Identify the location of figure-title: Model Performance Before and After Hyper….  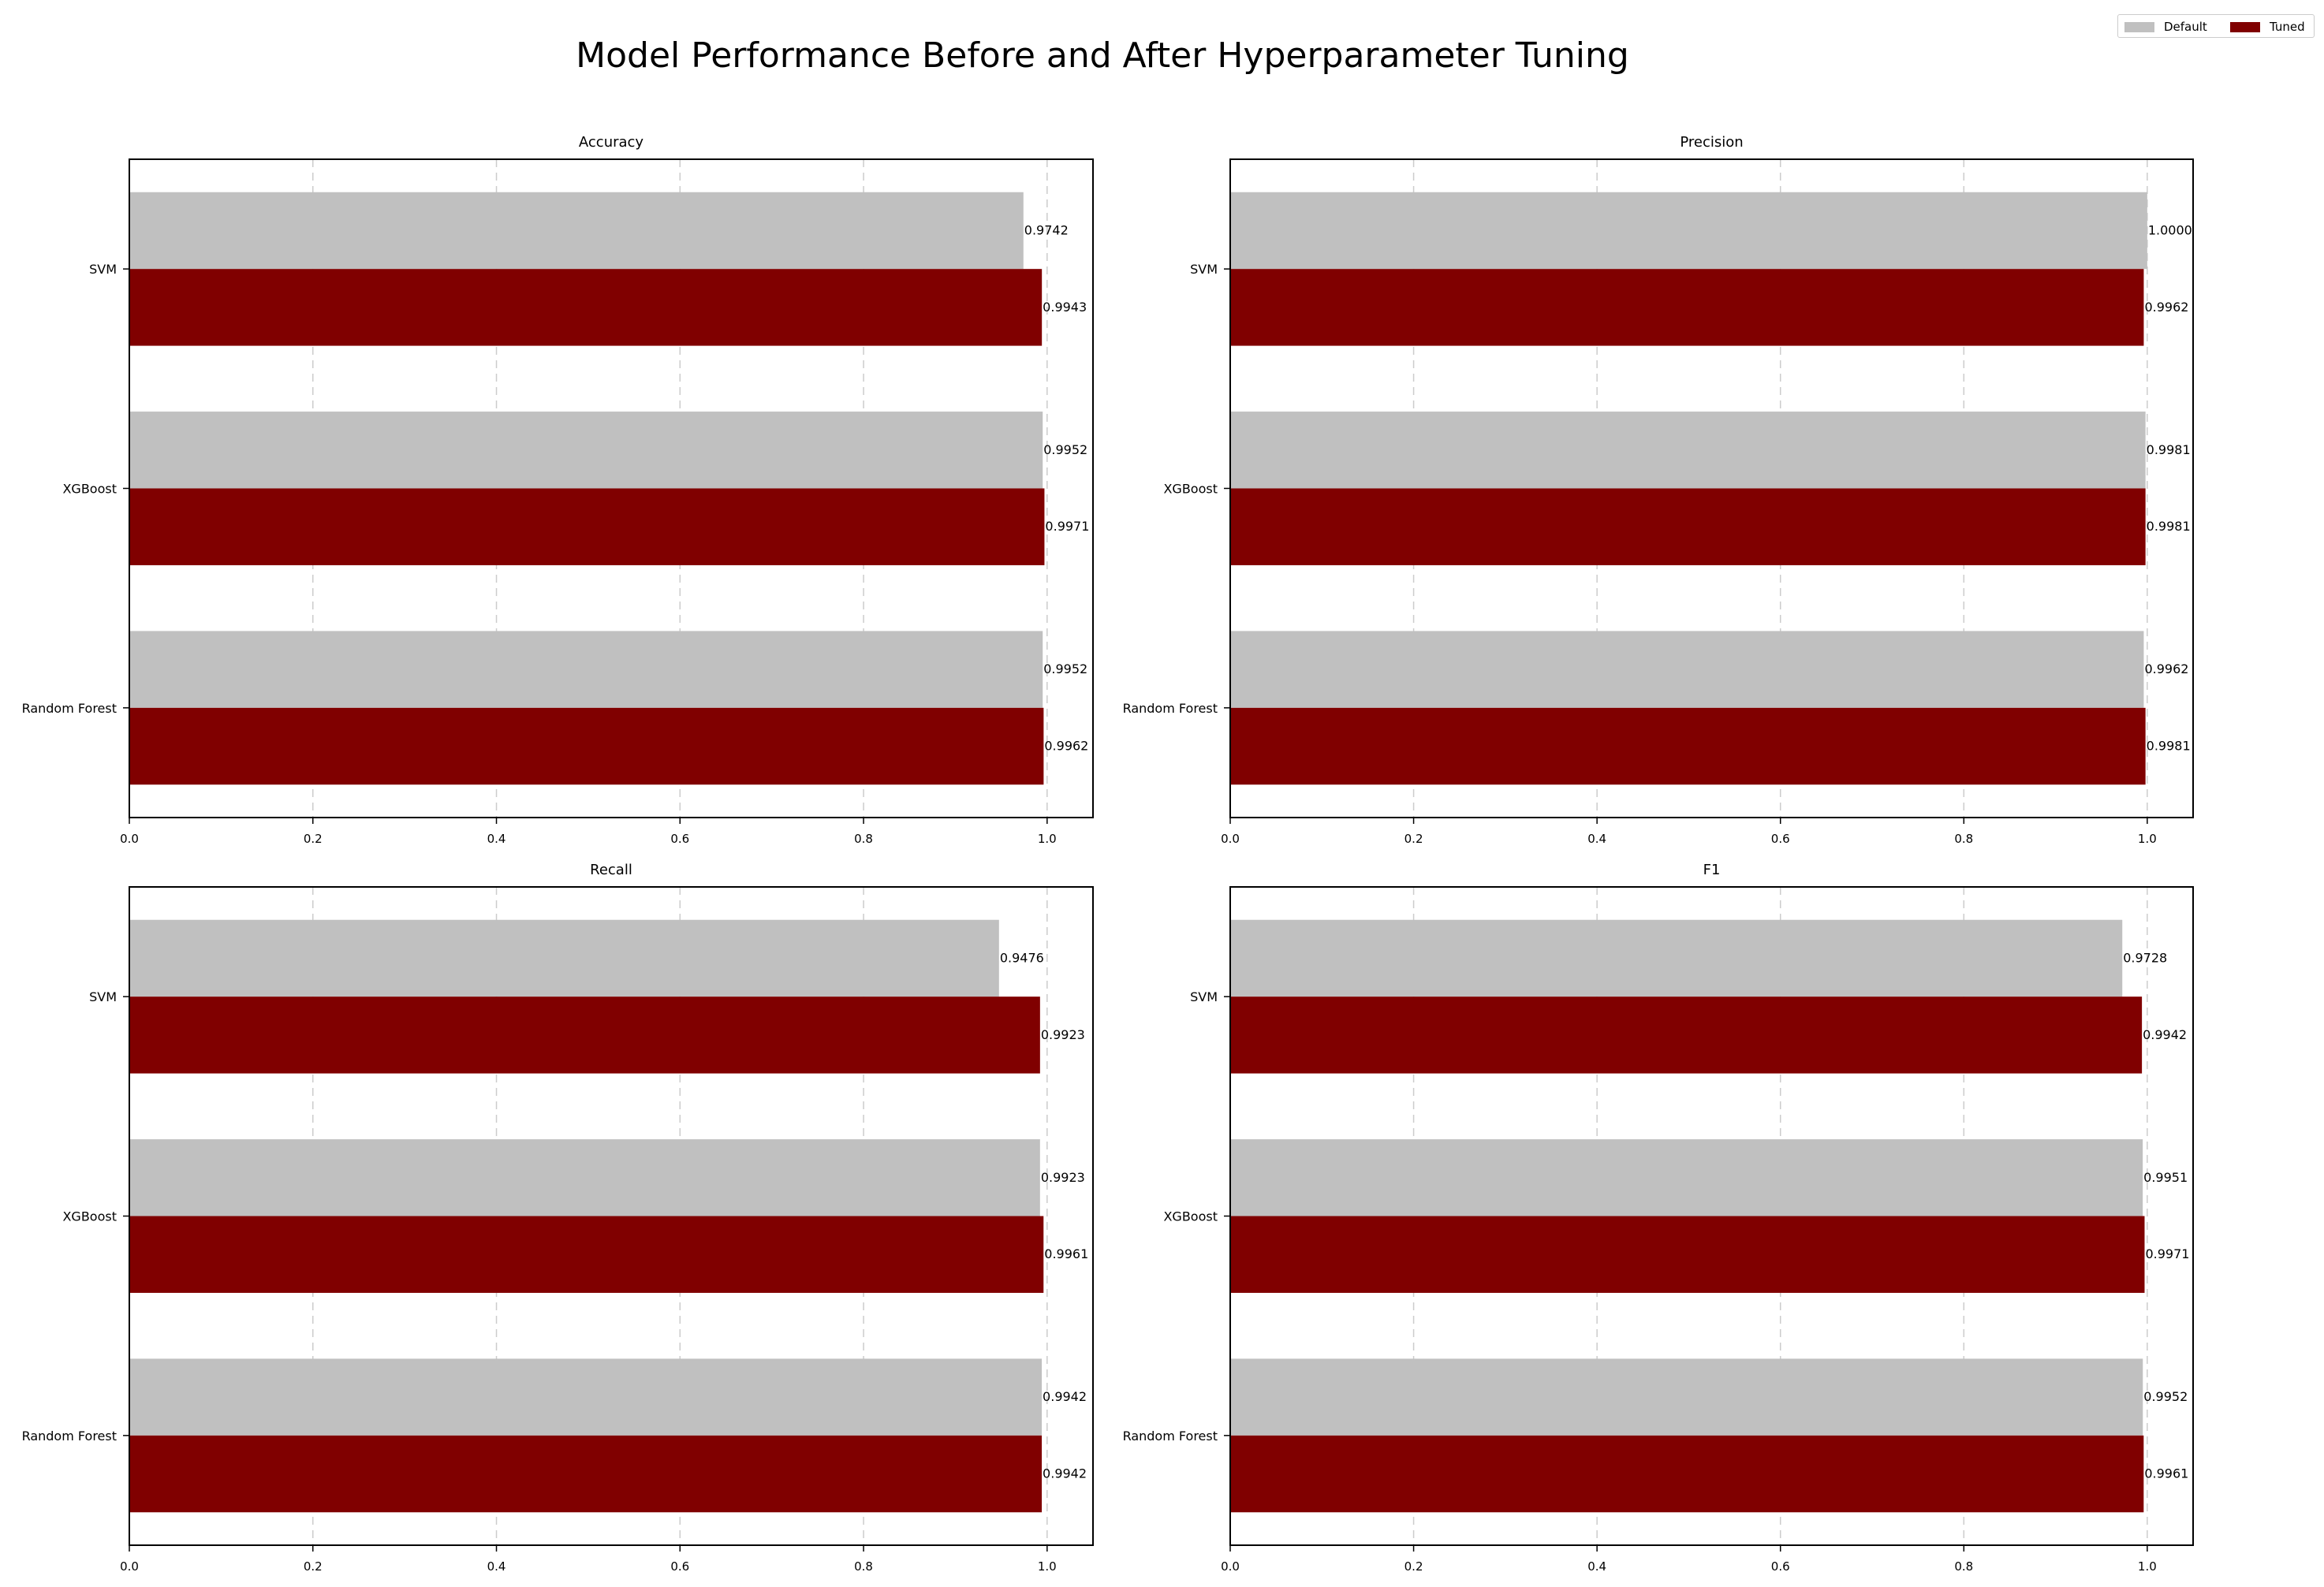
(1102, 55).